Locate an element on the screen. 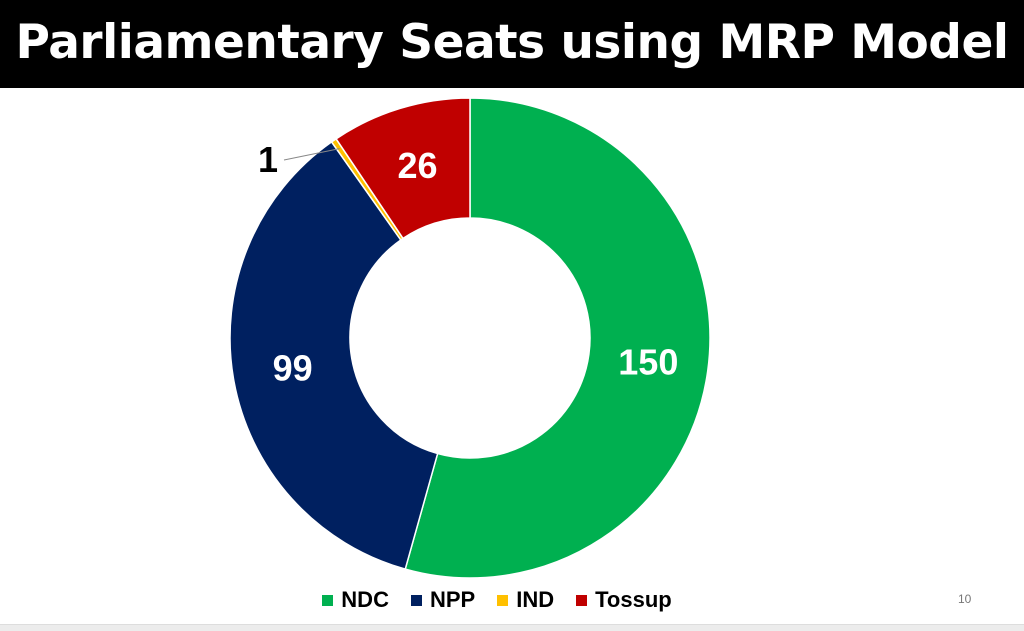 This screenshot has width=1024, height=631. legend-item-ndc: NDC is located at coordinates (355, 600).